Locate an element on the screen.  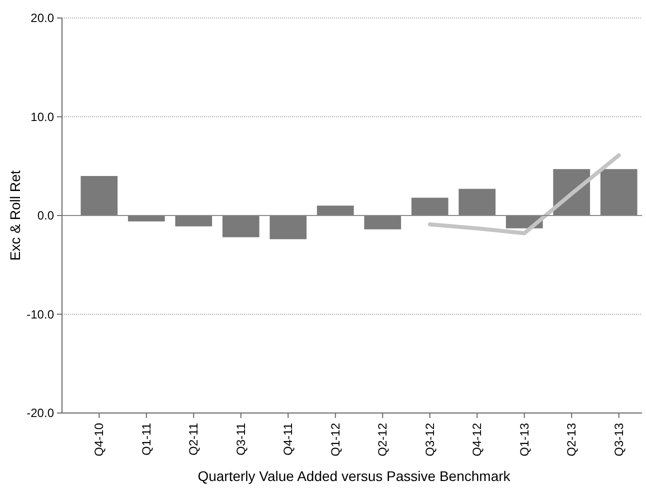
x-axis-title: Quarterly Value Added versus Passive Benchmark is located at coordinates (355, 476).